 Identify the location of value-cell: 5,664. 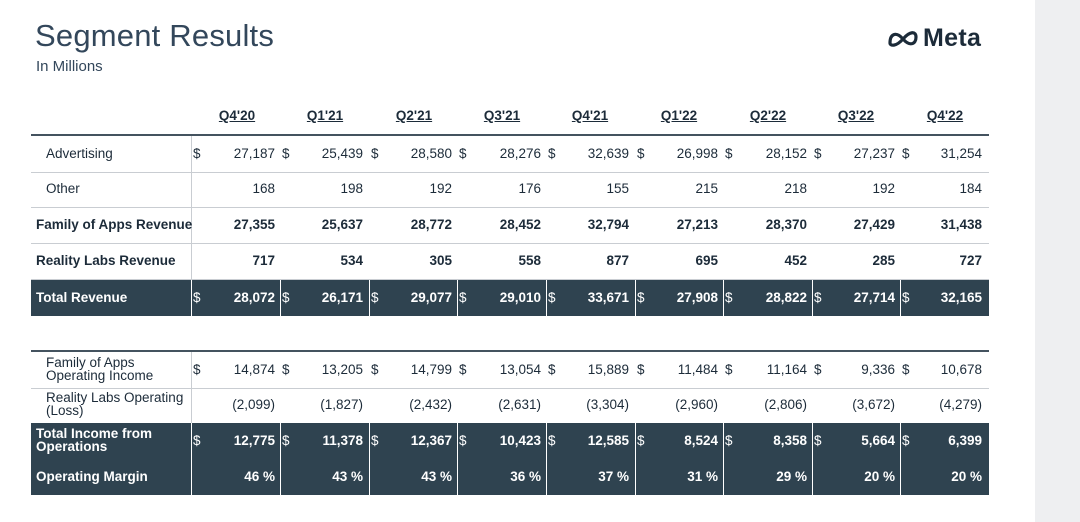
(878, 440).